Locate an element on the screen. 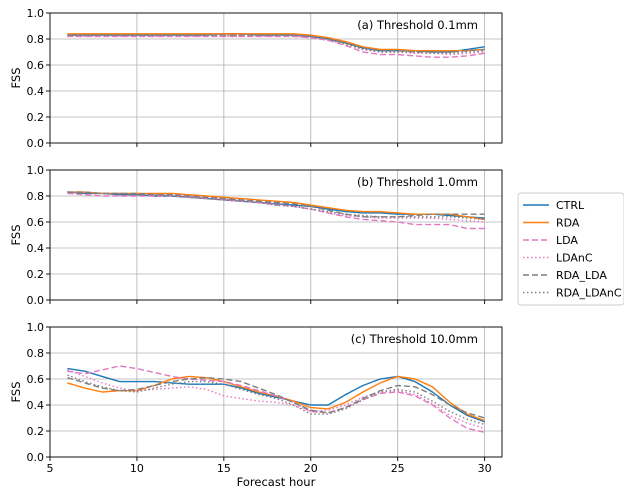  legend-label: CTRL is located at coordinates (570, 205).